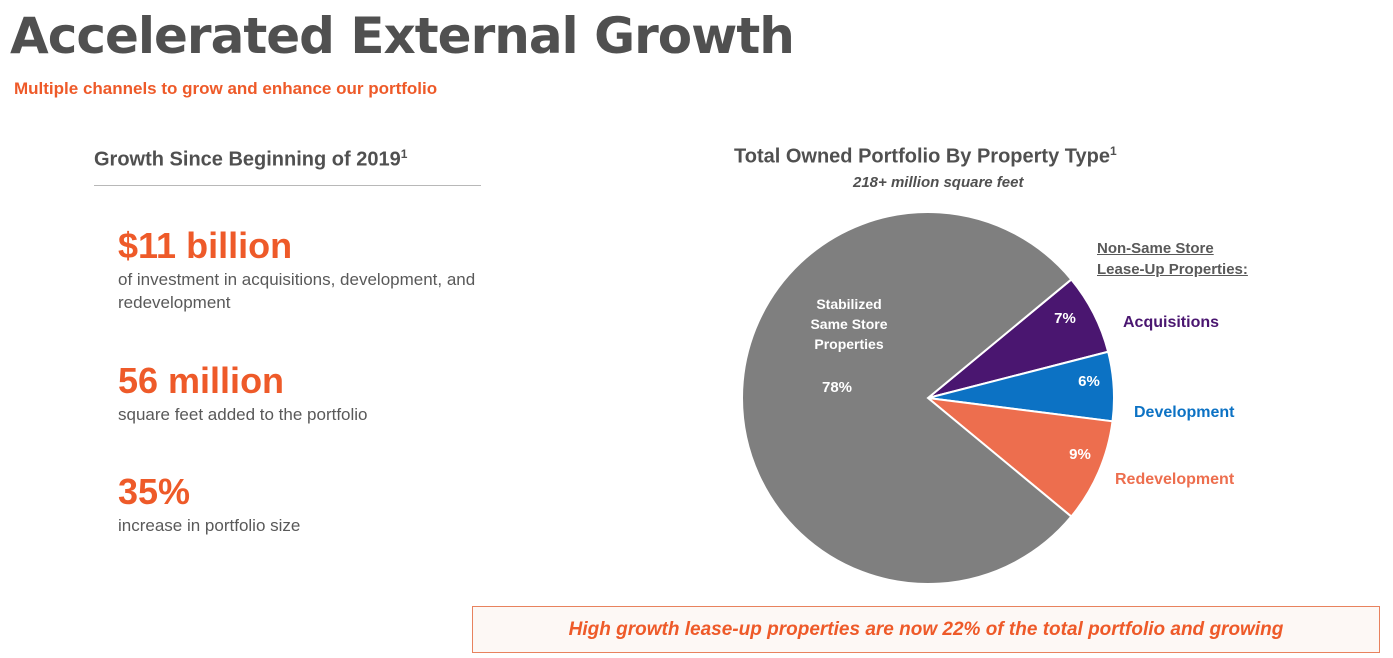  What do you see at coordinates (201, 380) in the screenshot?
I see `stat-value: 56 million` at bounding box center [201, 380].